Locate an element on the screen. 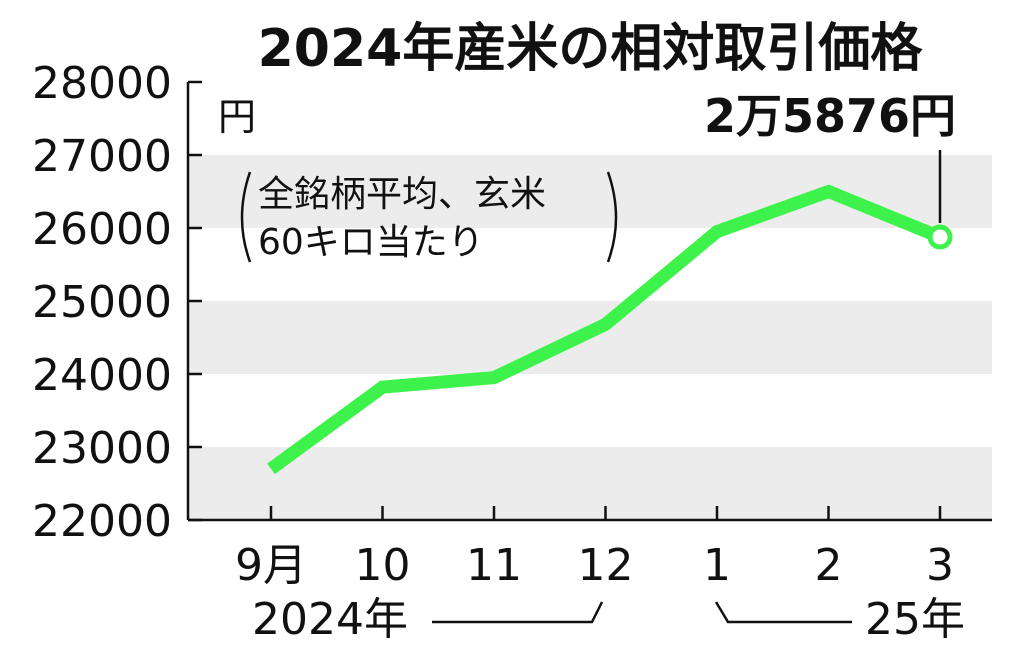 This screenshot has width=1024, height=654. y-axis: 28000 27000 26000 25000 24000 23000 22000 is located at coordinates (117, 302).